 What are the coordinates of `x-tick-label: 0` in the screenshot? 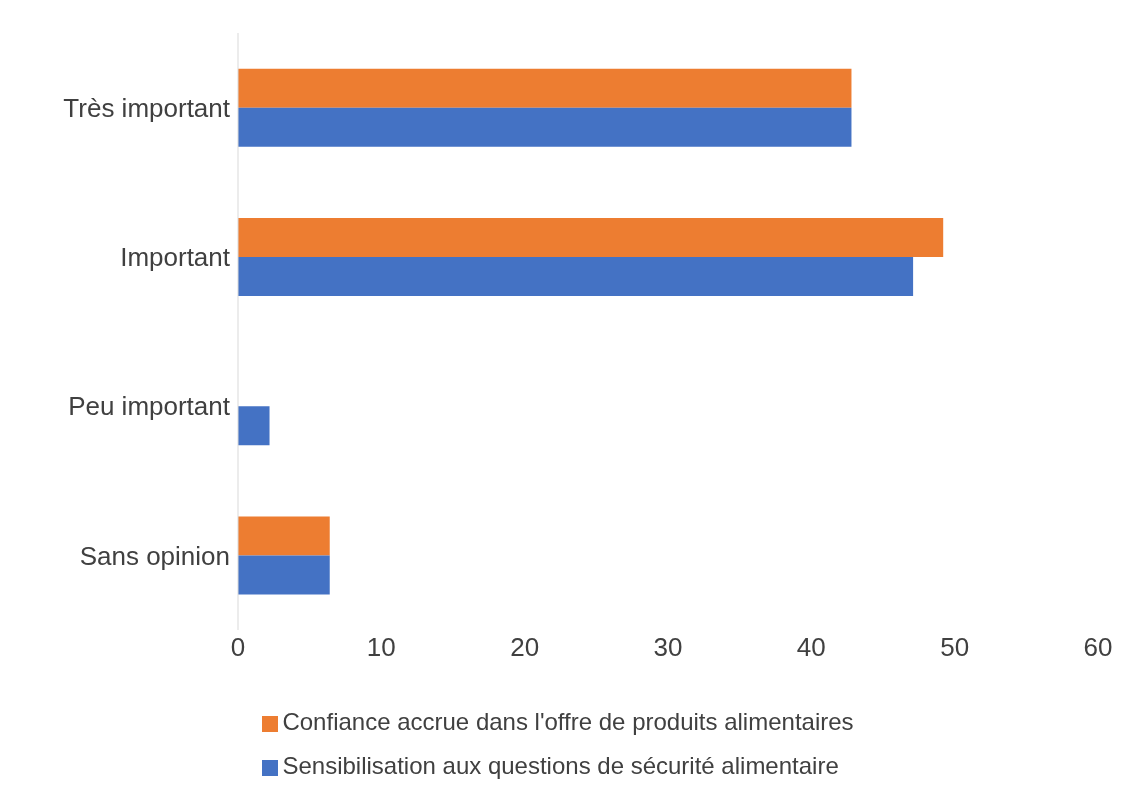 It's located at (238, 647).